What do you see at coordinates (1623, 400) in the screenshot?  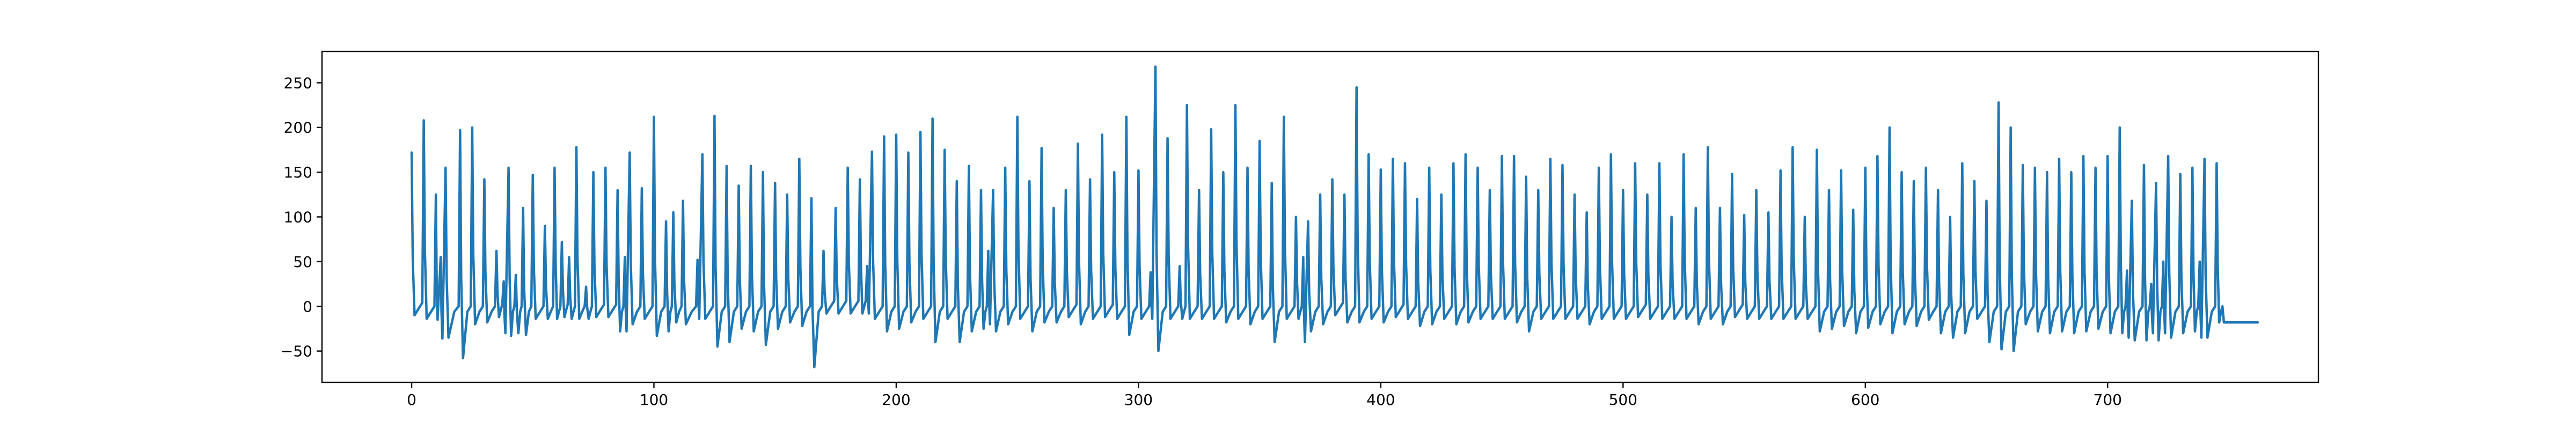 I see `x-tick-label: 500` at bounding box center [1623, 400].